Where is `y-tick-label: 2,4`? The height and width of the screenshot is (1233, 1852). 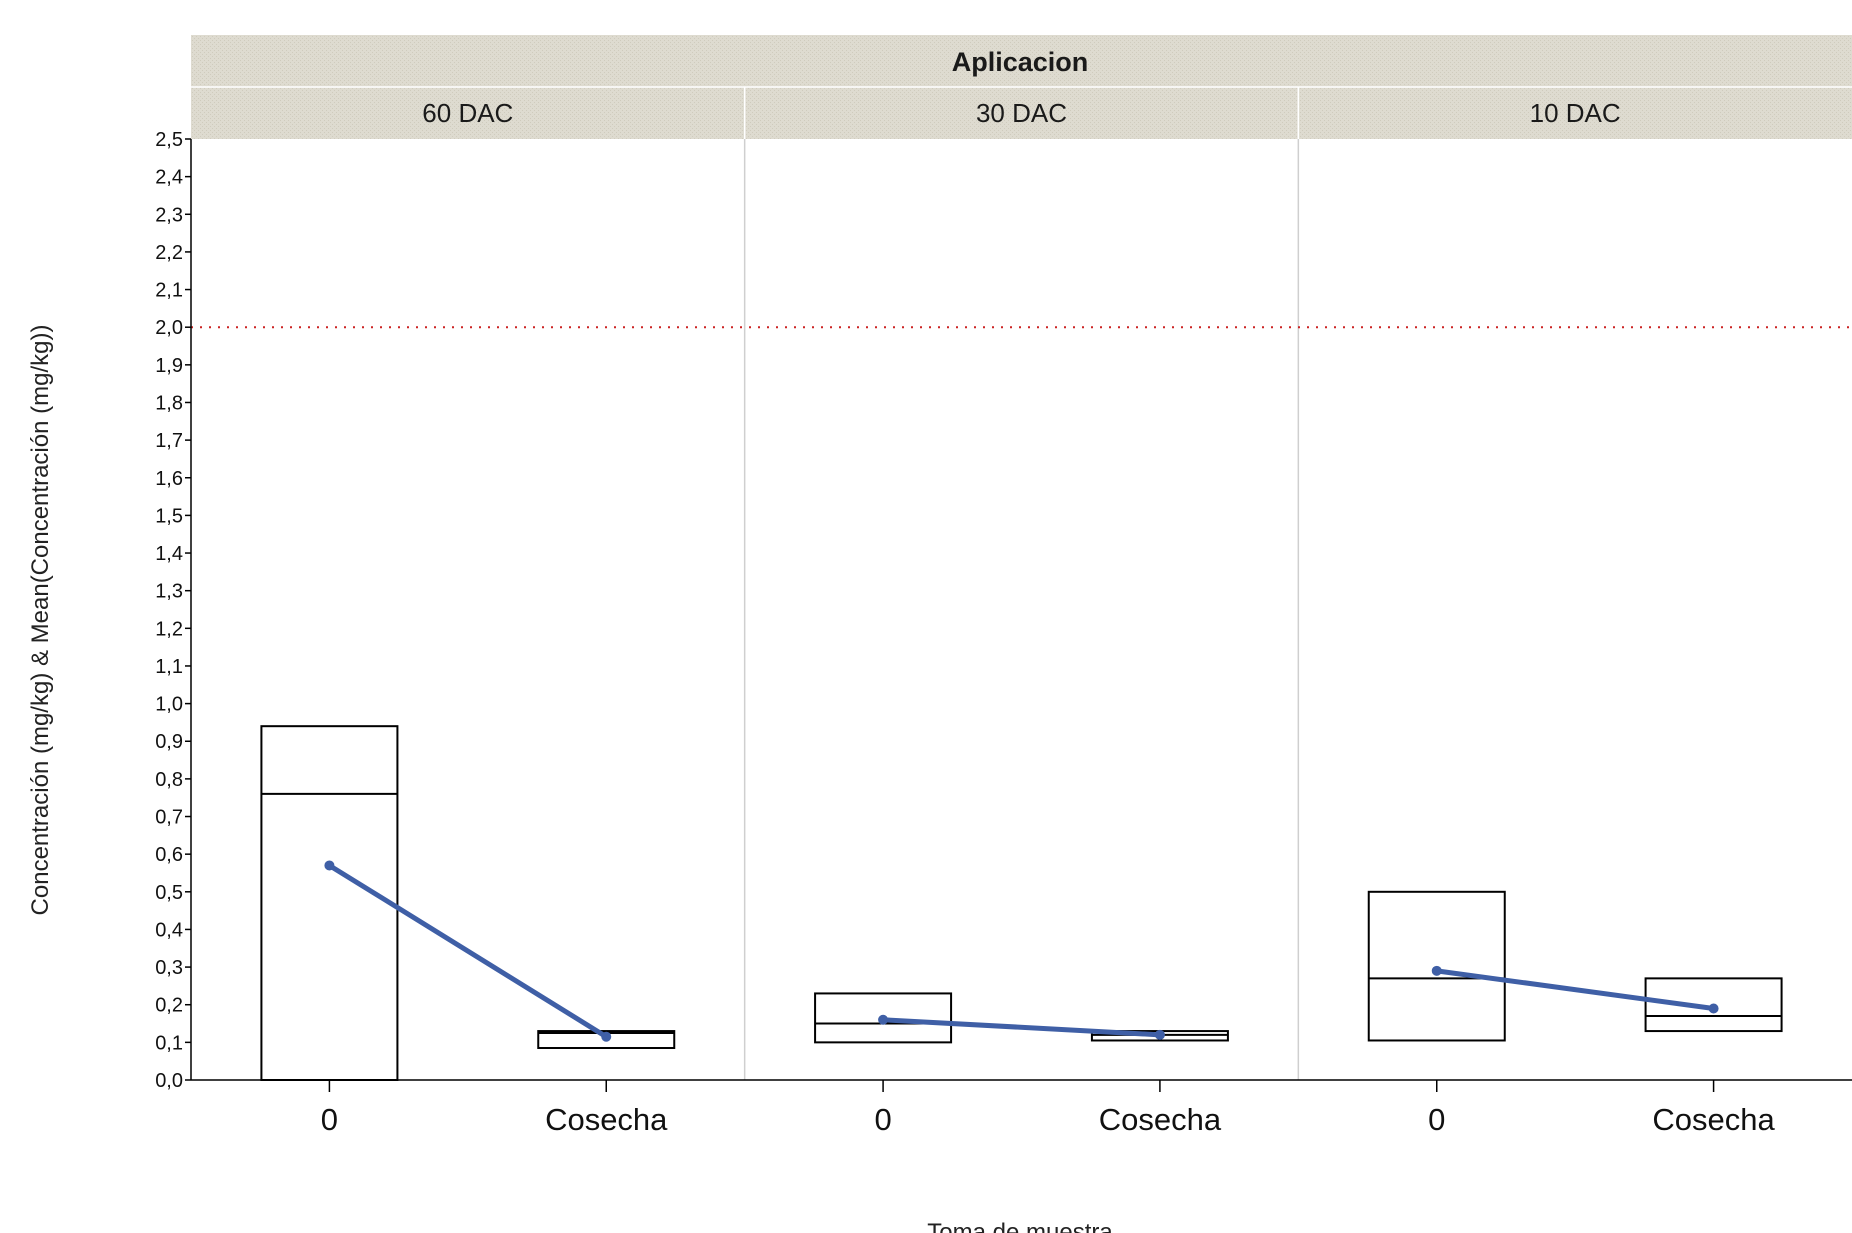
y-tick-label: 2,4 is located at coordinates (169, 178).